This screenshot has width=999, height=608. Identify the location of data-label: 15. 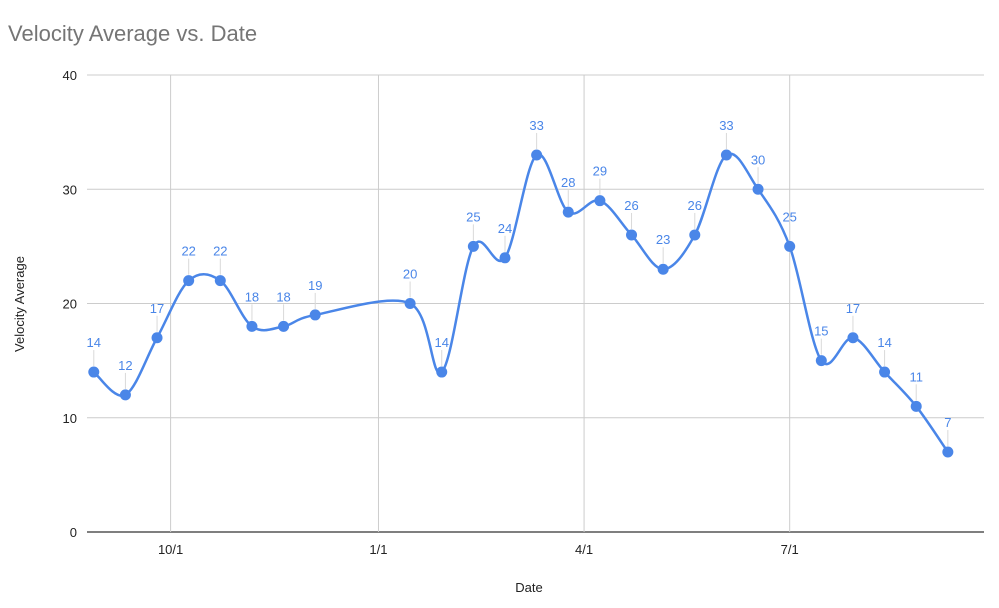
(821, 331).